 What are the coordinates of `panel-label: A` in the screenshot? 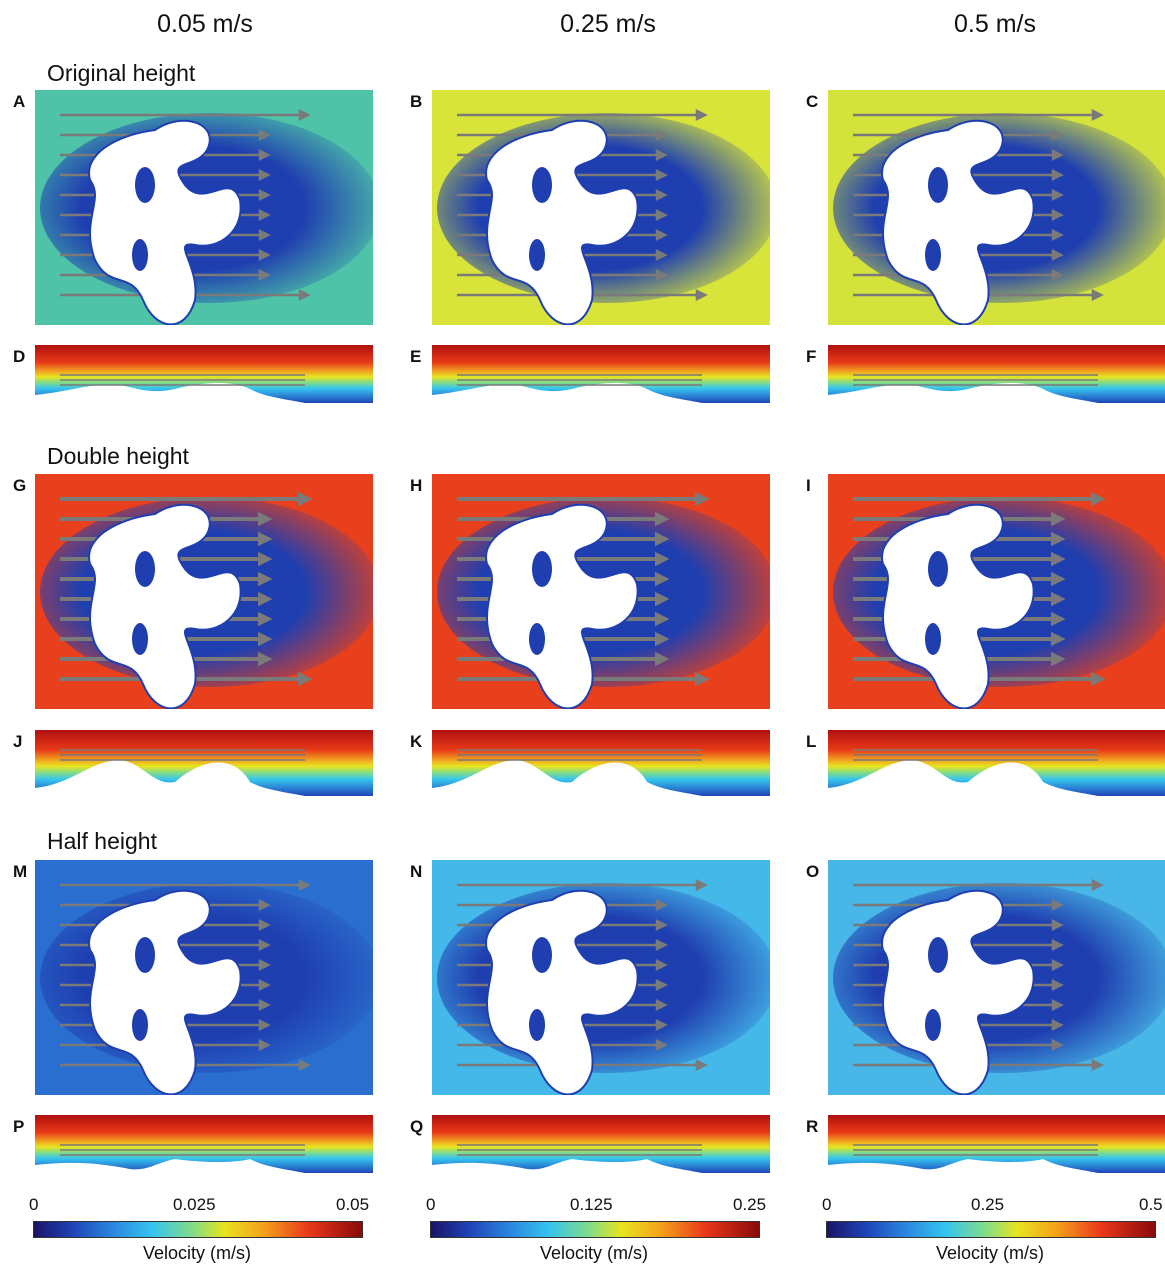 It's located at (19, 101).